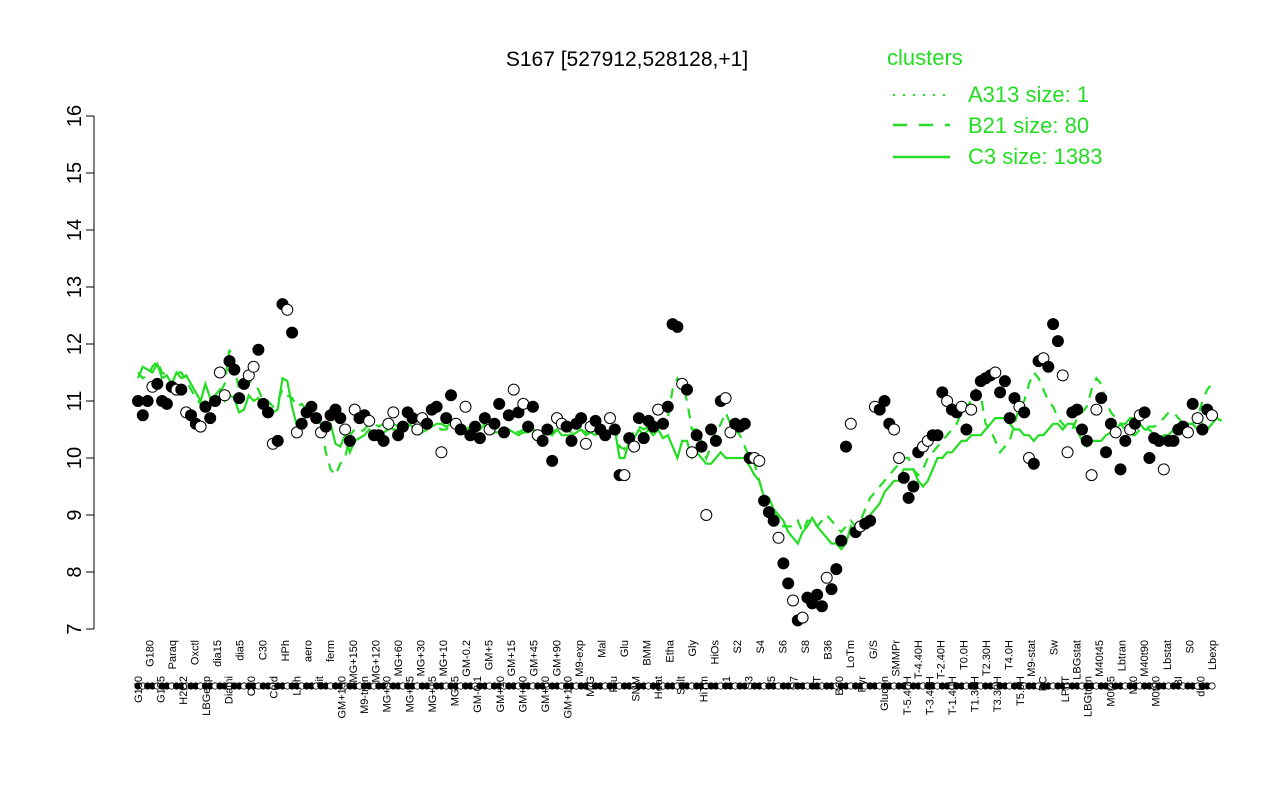 The image size is (1280, 800). What do you see at coordinates (1100, 658) in the screenshot?
I see `x-tick-label: M40t45` at bounding box center [1100, 658].